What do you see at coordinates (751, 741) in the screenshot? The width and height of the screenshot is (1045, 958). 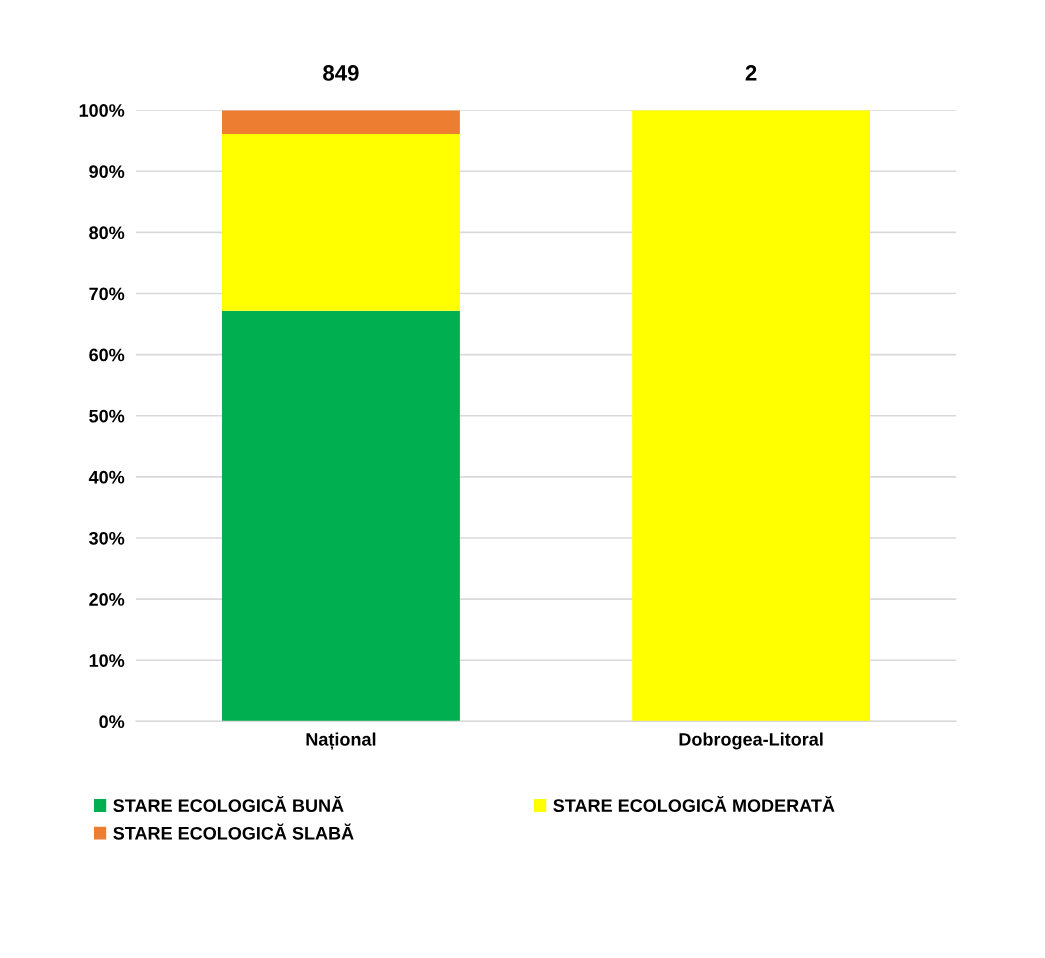 I see `x-tick-label: Dobrogea-Litoral` at bounding box center [751, 741].